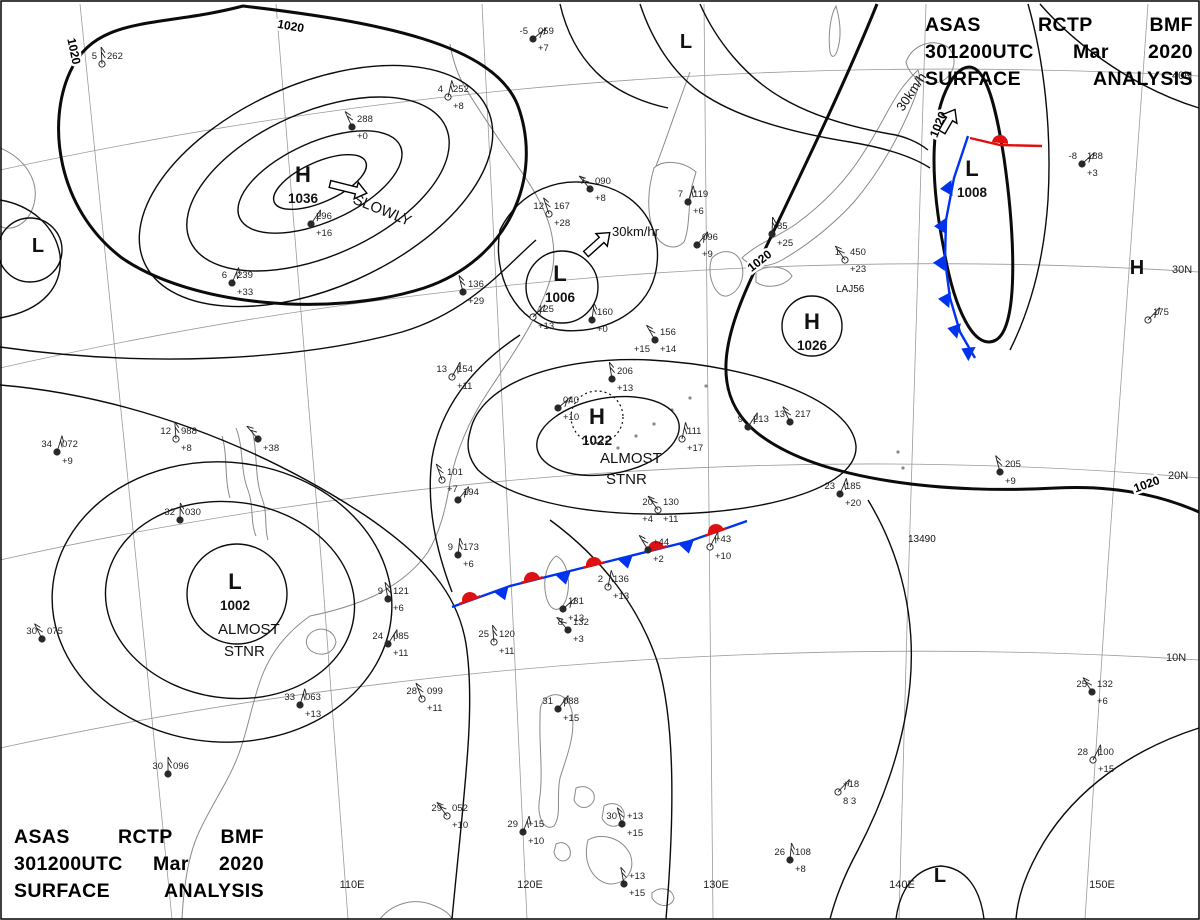  Describe the element at coordinates (30, 259) in the screenshot. I see `isobar-left-low-outer` at that location.